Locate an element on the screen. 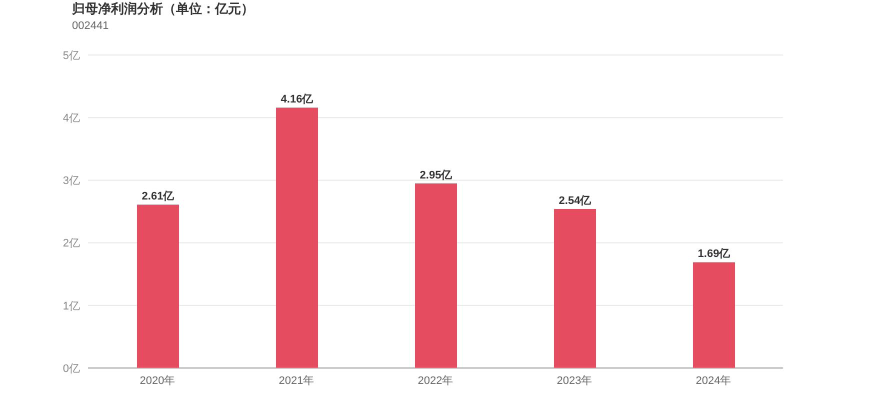 This screenshot has height=417, width=870. data-label: 2.61亿 is located at coordinates (159, 196).